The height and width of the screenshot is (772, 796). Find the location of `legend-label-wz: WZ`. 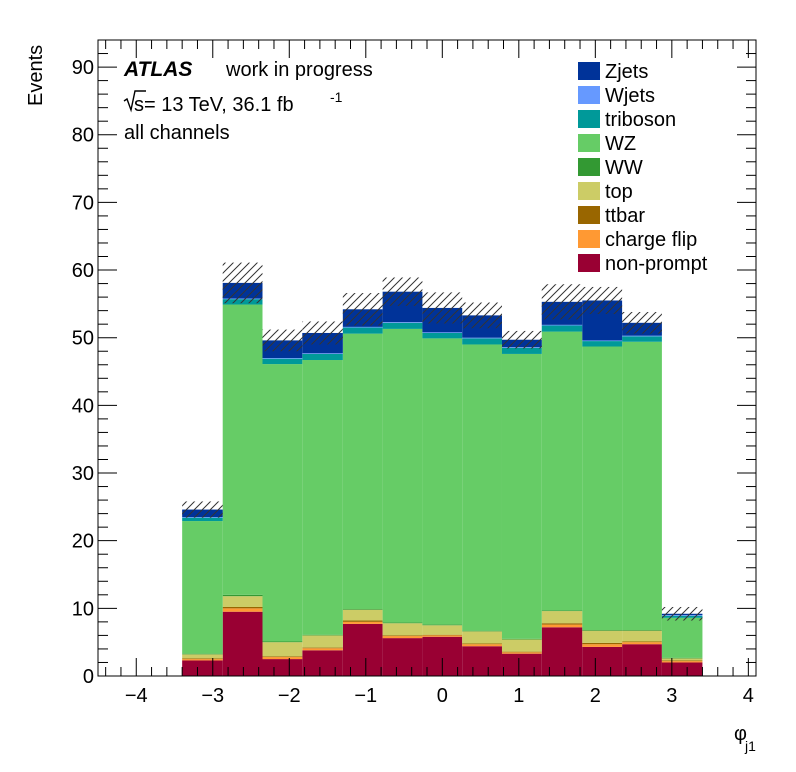

legend-label-wz: WZ is located at coordinates (620, 144).